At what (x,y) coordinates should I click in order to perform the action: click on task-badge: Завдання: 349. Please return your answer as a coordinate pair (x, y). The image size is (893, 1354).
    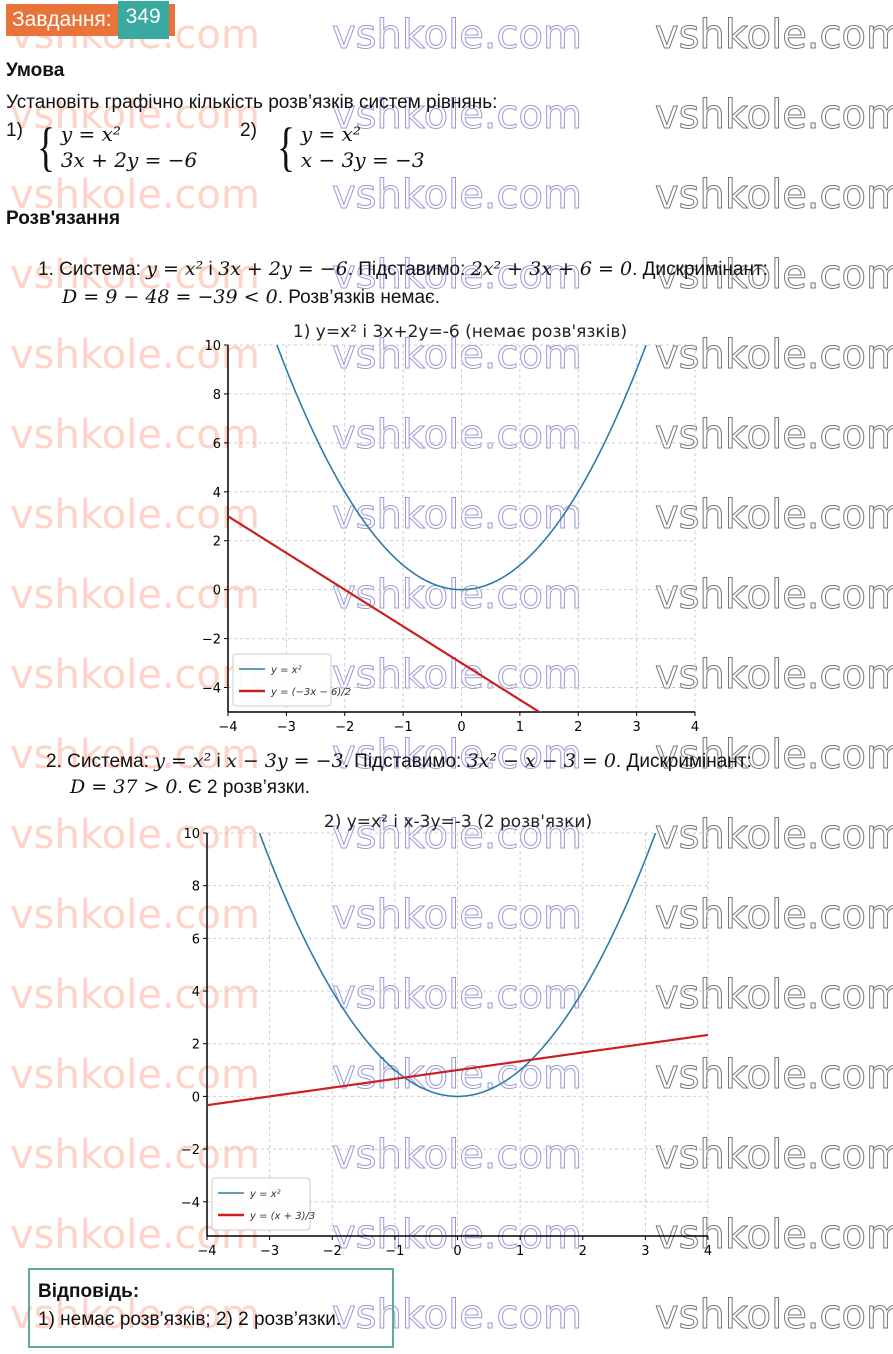
    Looking at the image, I should click on (90, 20).